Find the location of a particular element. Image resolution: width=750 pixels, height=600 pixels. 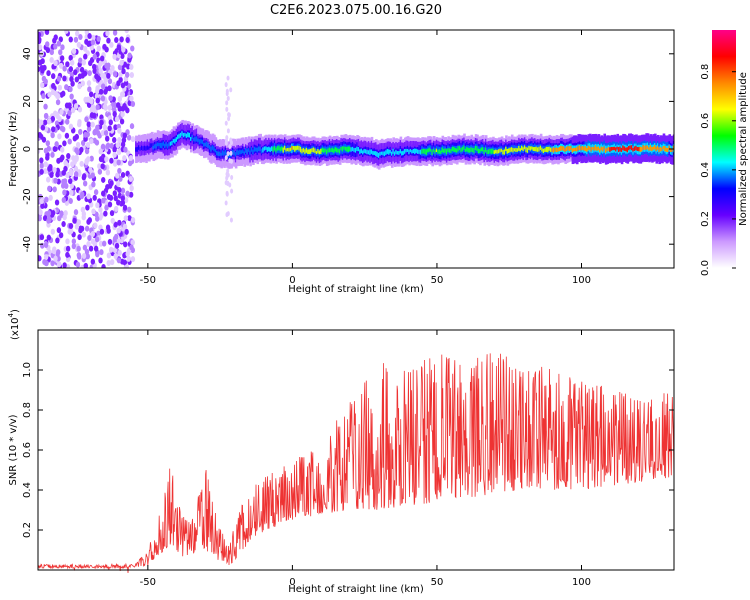

colorbar-tick-label: 0.8 is located at coordinates (705, 72).